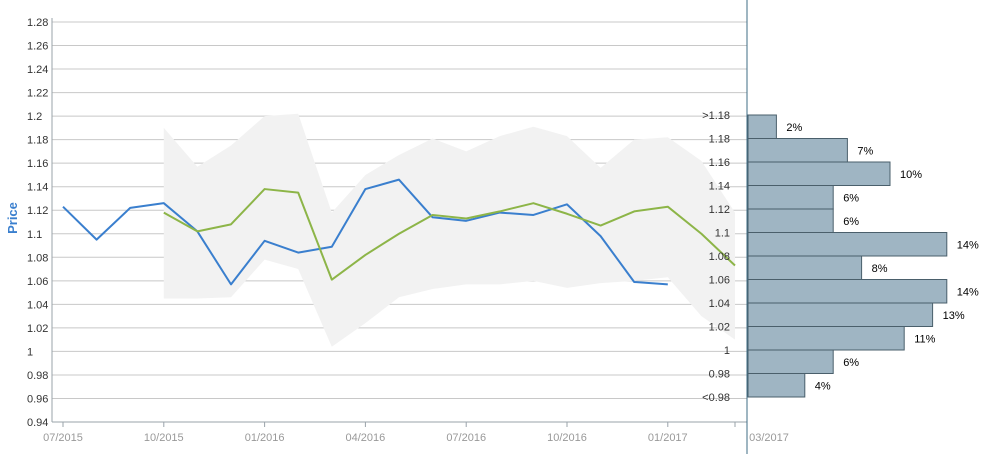 This screenshot has width=992, height=454. Describe the element at coordinates (37, 399) in the screenshot. I see `y-tick-label: 0.96` at that location.